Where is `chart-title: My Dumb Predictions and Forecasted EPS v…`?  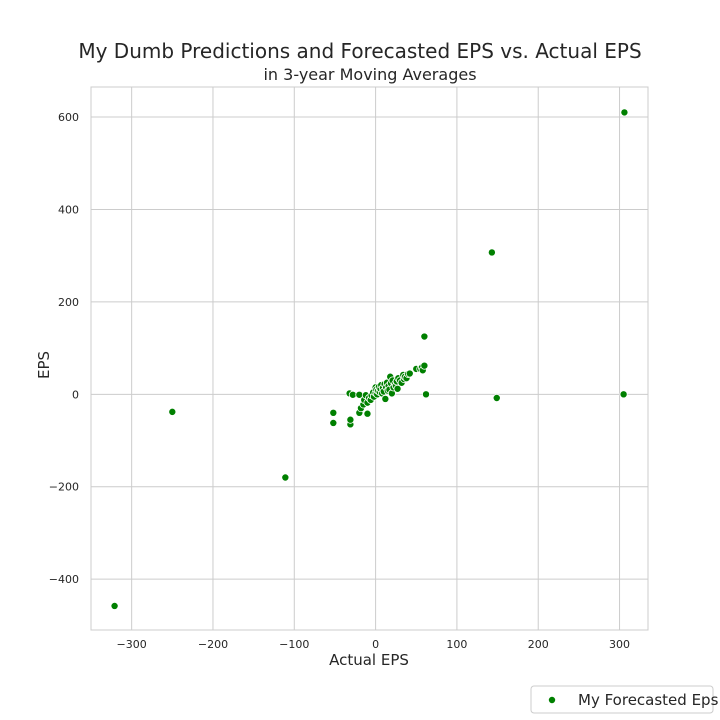 chart-title: My Dumb Predictions and Forecasted EPS v… is located at coordinates (359, 51).